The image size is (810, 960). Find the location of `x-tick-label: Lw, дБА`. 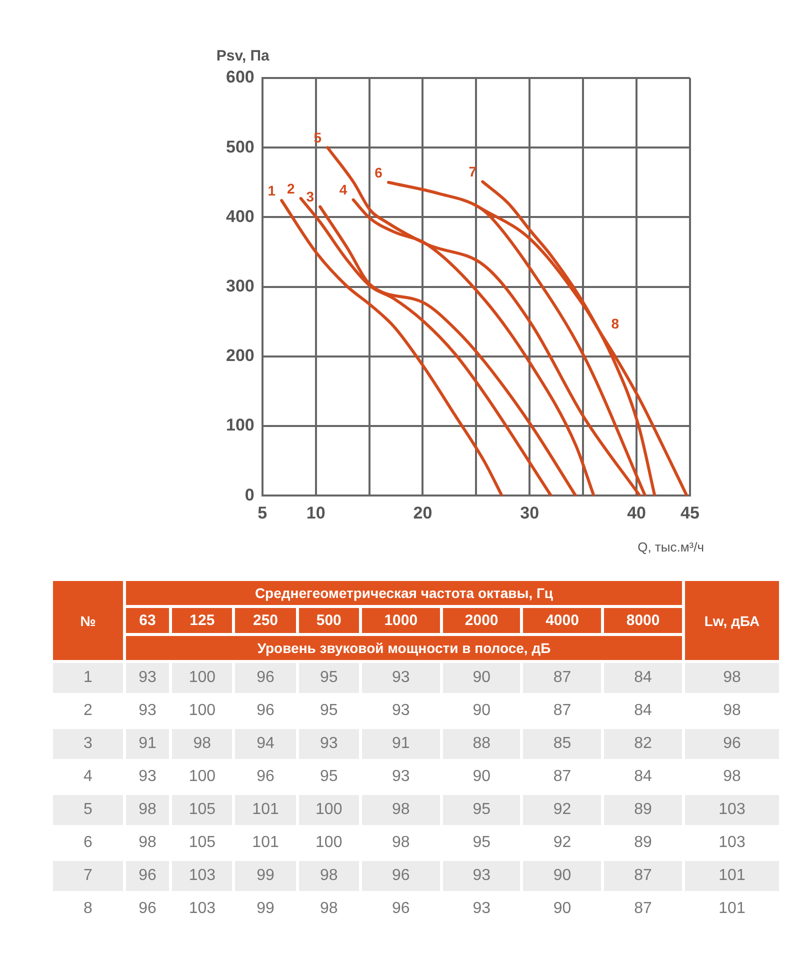

x-tick-label: Lw, дБА is located at coordinates (732, 620).